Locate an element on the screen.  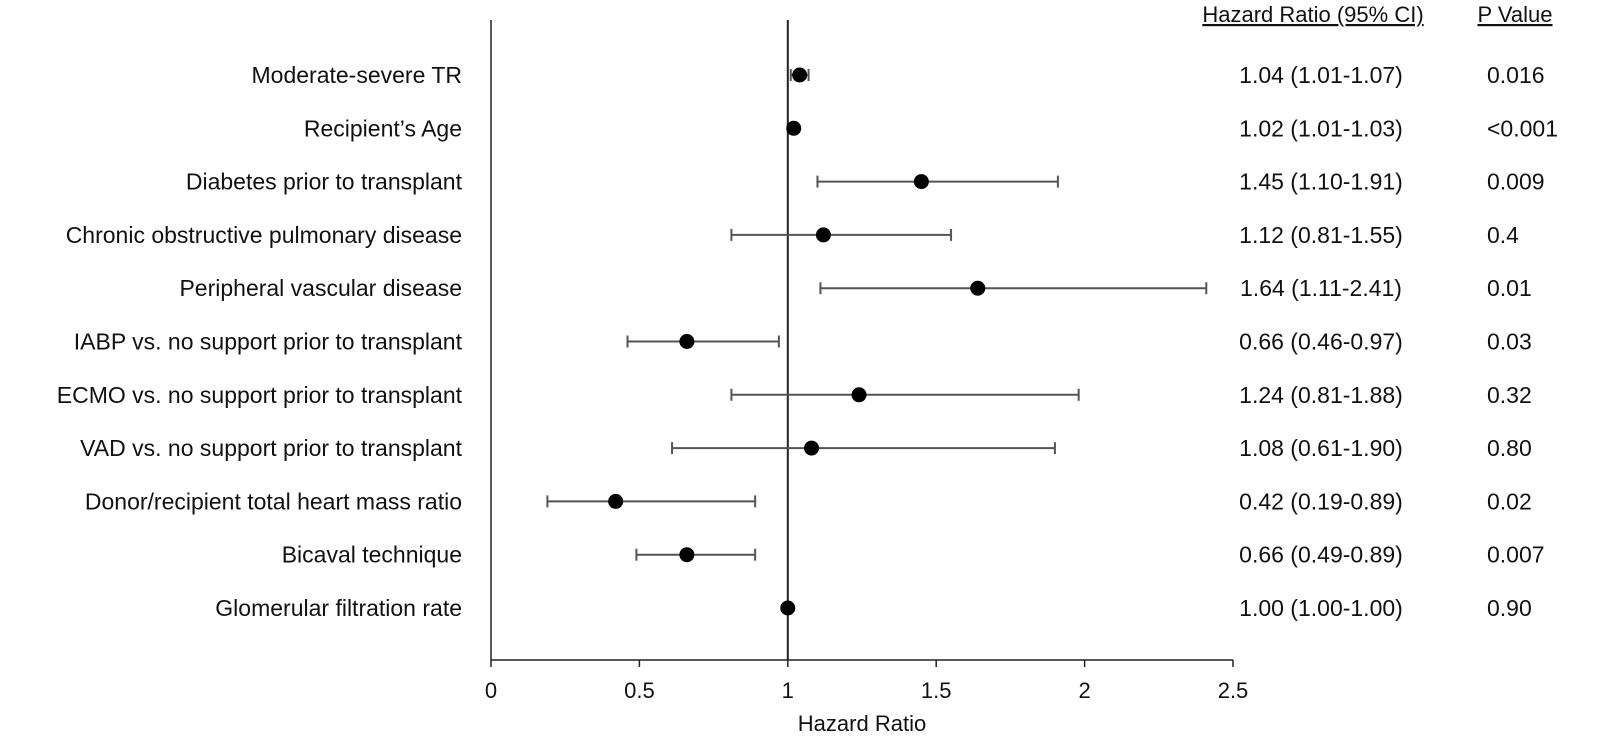
hr-ci-value: 1.02 (1.01-1.03) is located at coordinates (1321, 128).